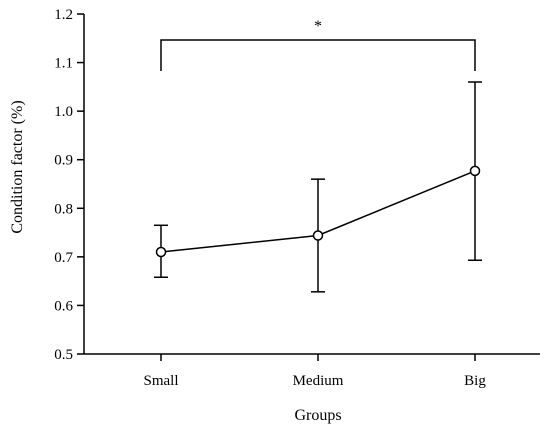 This screenshot has width=552, height=428. What do you see at coordinates (63, 15) in the screenshot?
I see `y-tick-label: 1.2` at bounding box center [63, 15].